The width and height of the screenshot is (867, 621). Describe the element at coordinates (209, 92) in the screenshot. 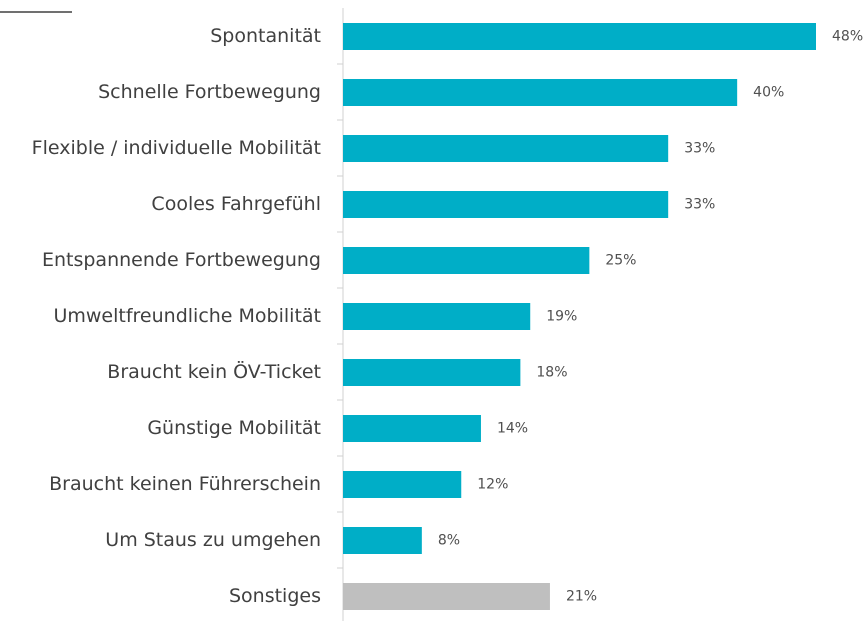

I see `category-label: Schnelle Fortbewegung` at that location.